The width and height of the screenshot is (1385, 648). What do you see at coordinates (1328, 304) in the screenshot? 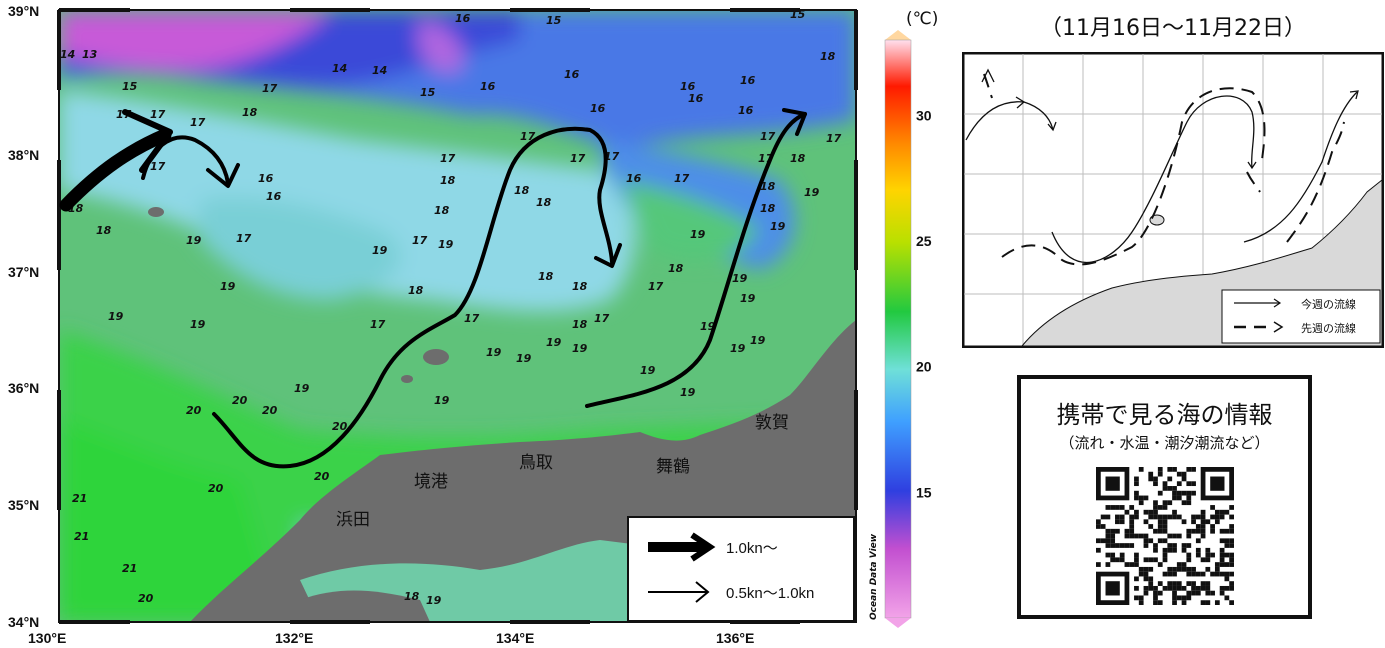
I see `legend-this-week: 今週の流線` at bounding box center [1328, 304].